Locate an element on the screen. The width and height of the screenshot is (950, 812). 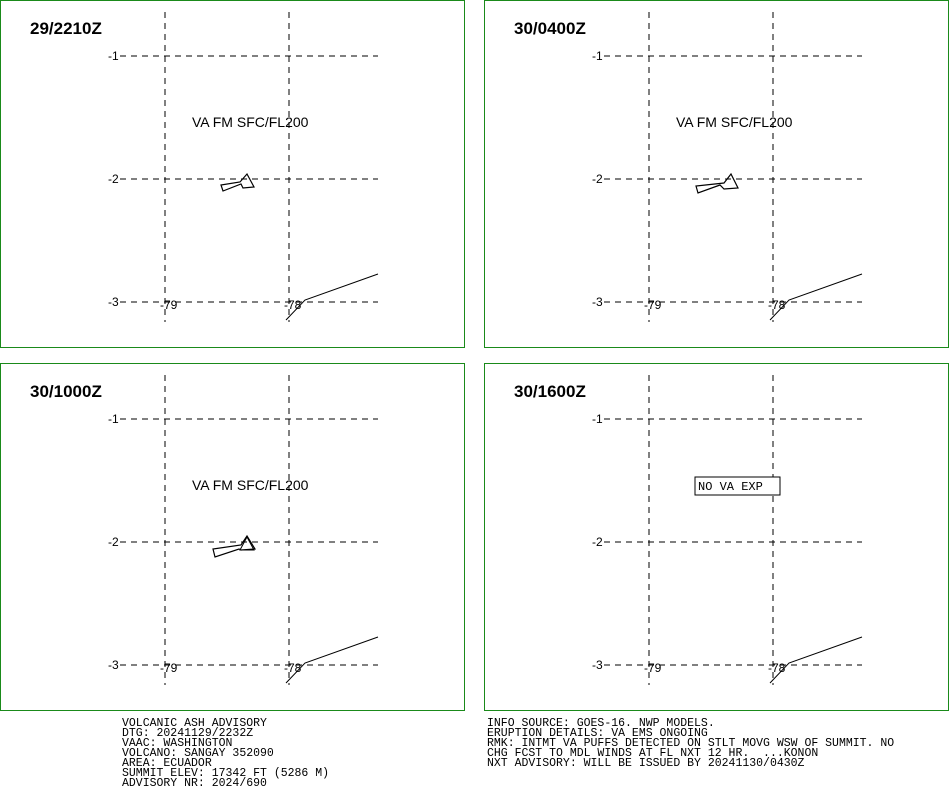
footer-line: ERUPTION DETAILS: VA EMS ONGOING is located at coordinates (597, 733).